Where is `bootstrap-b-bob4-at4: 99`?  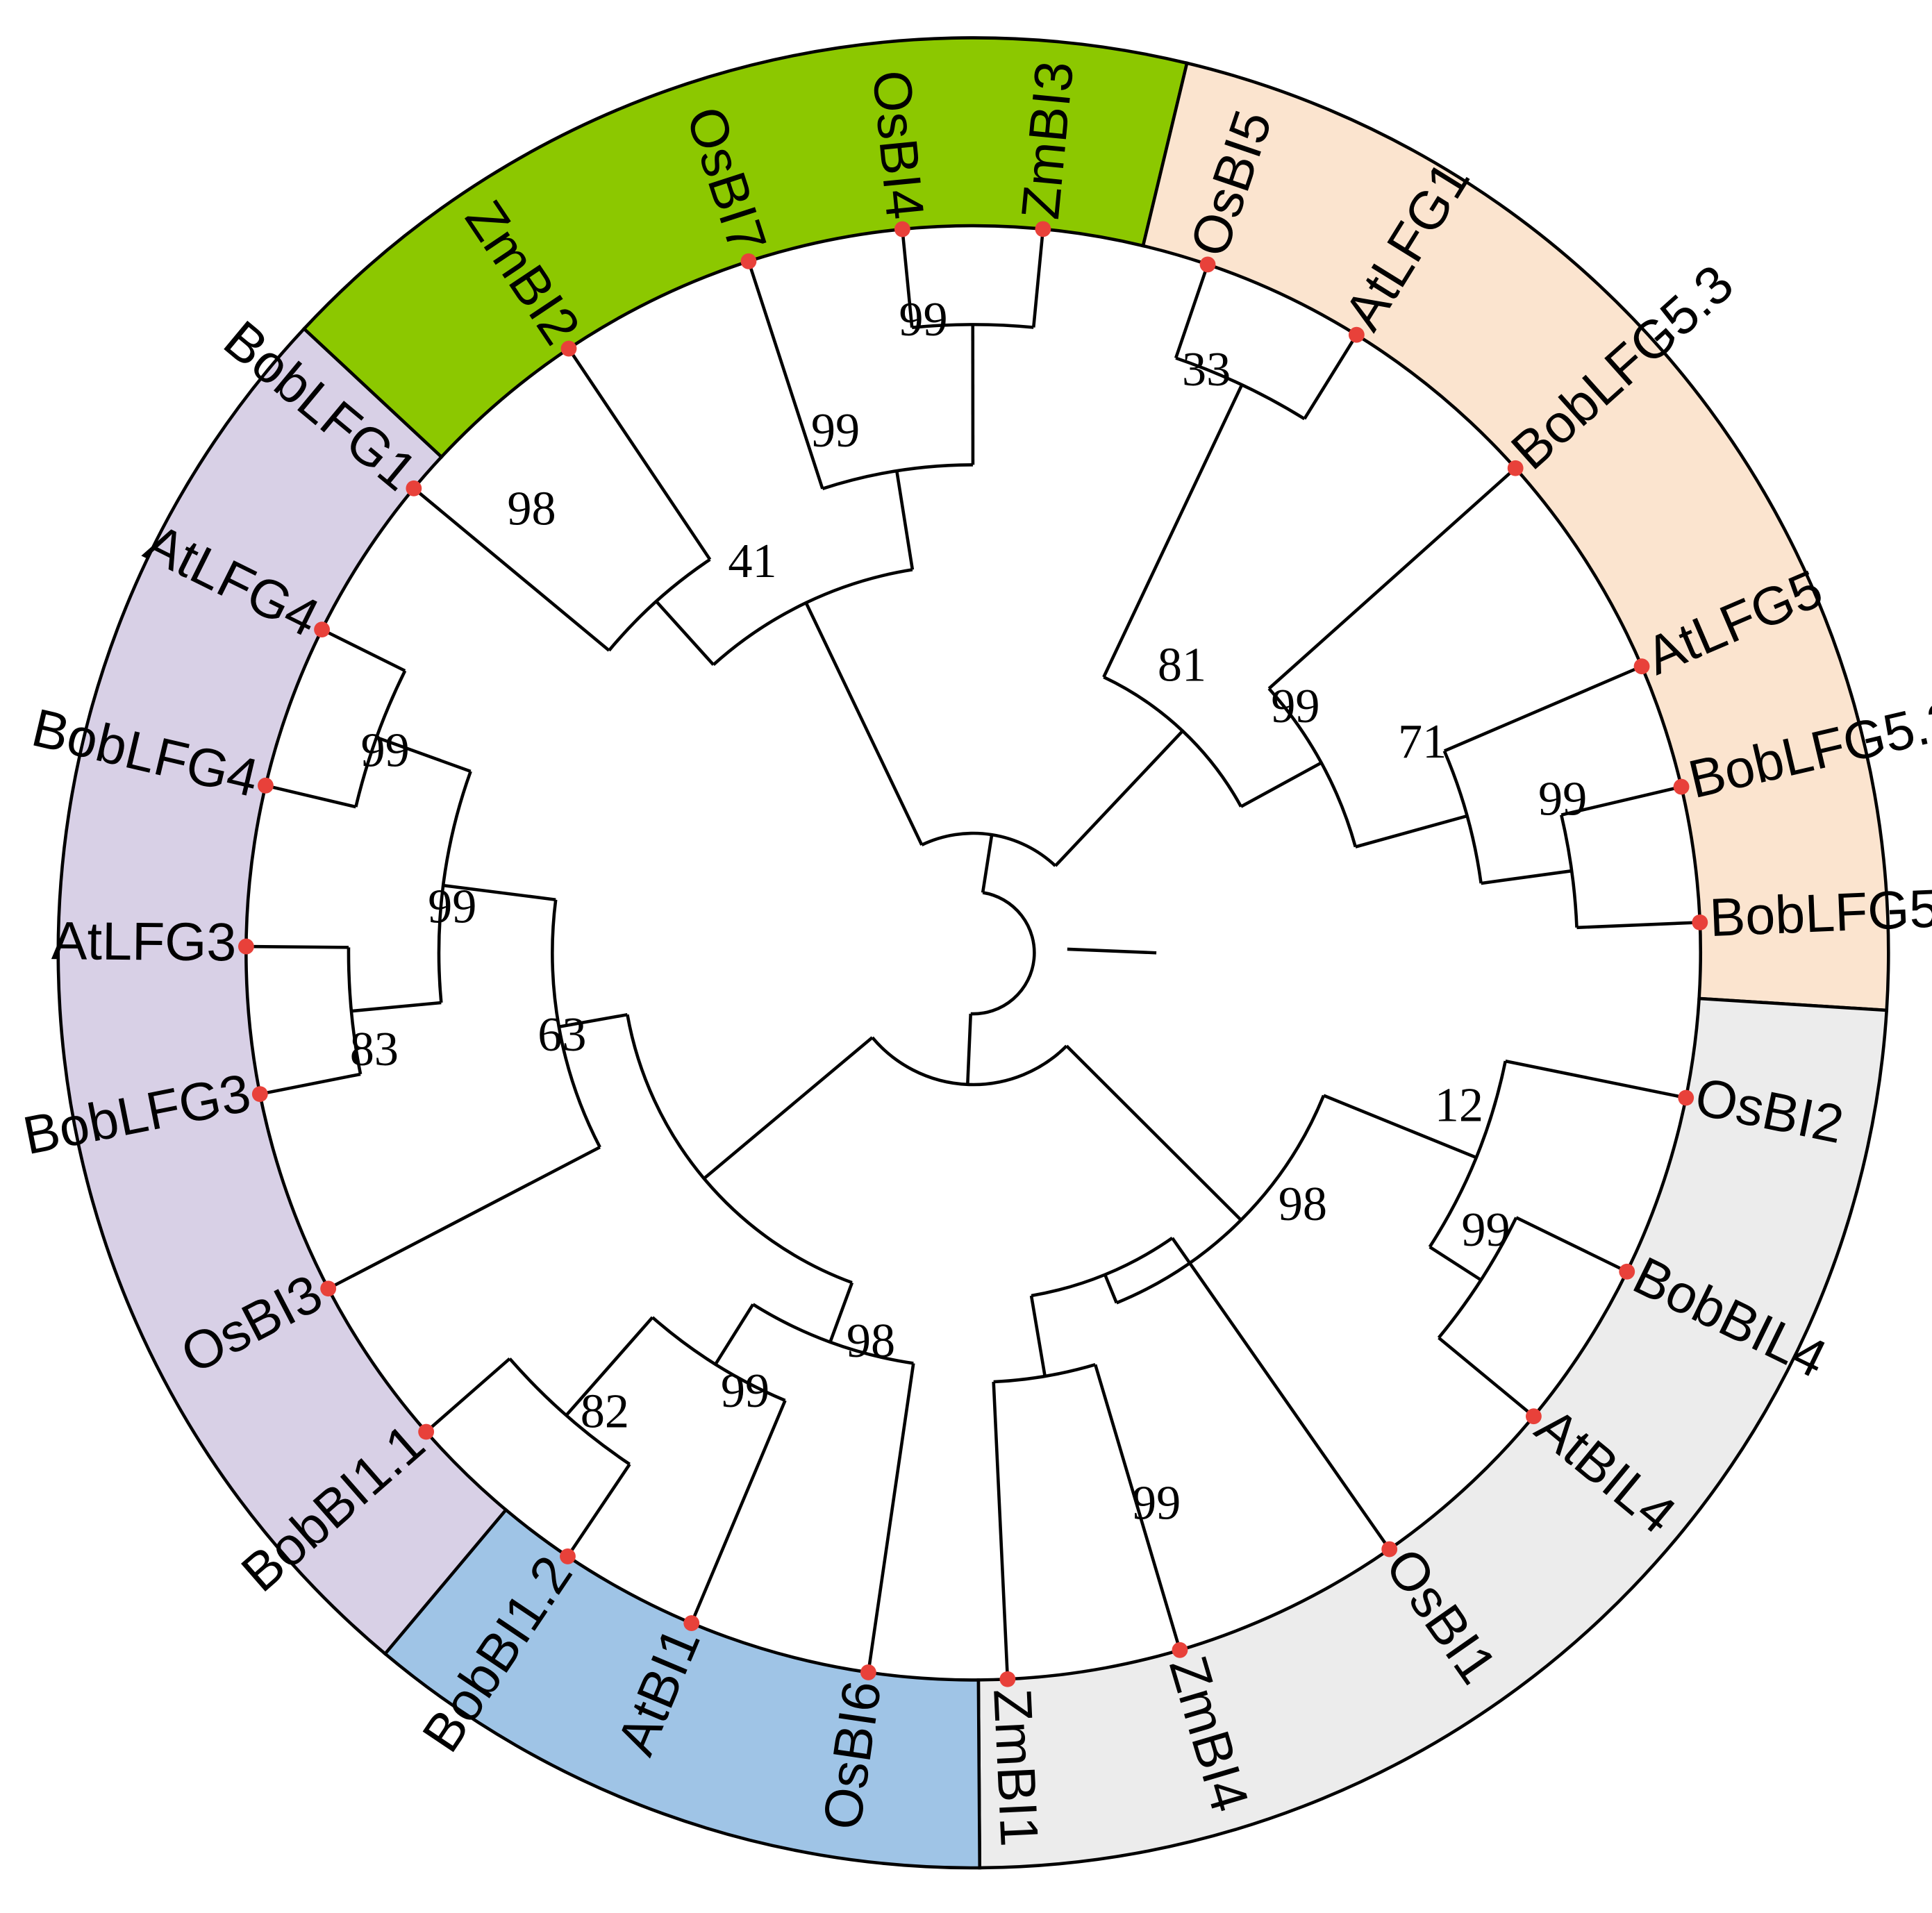 bootstrap-b-bob4-at4: 99 is located at coordinates (385, 750).